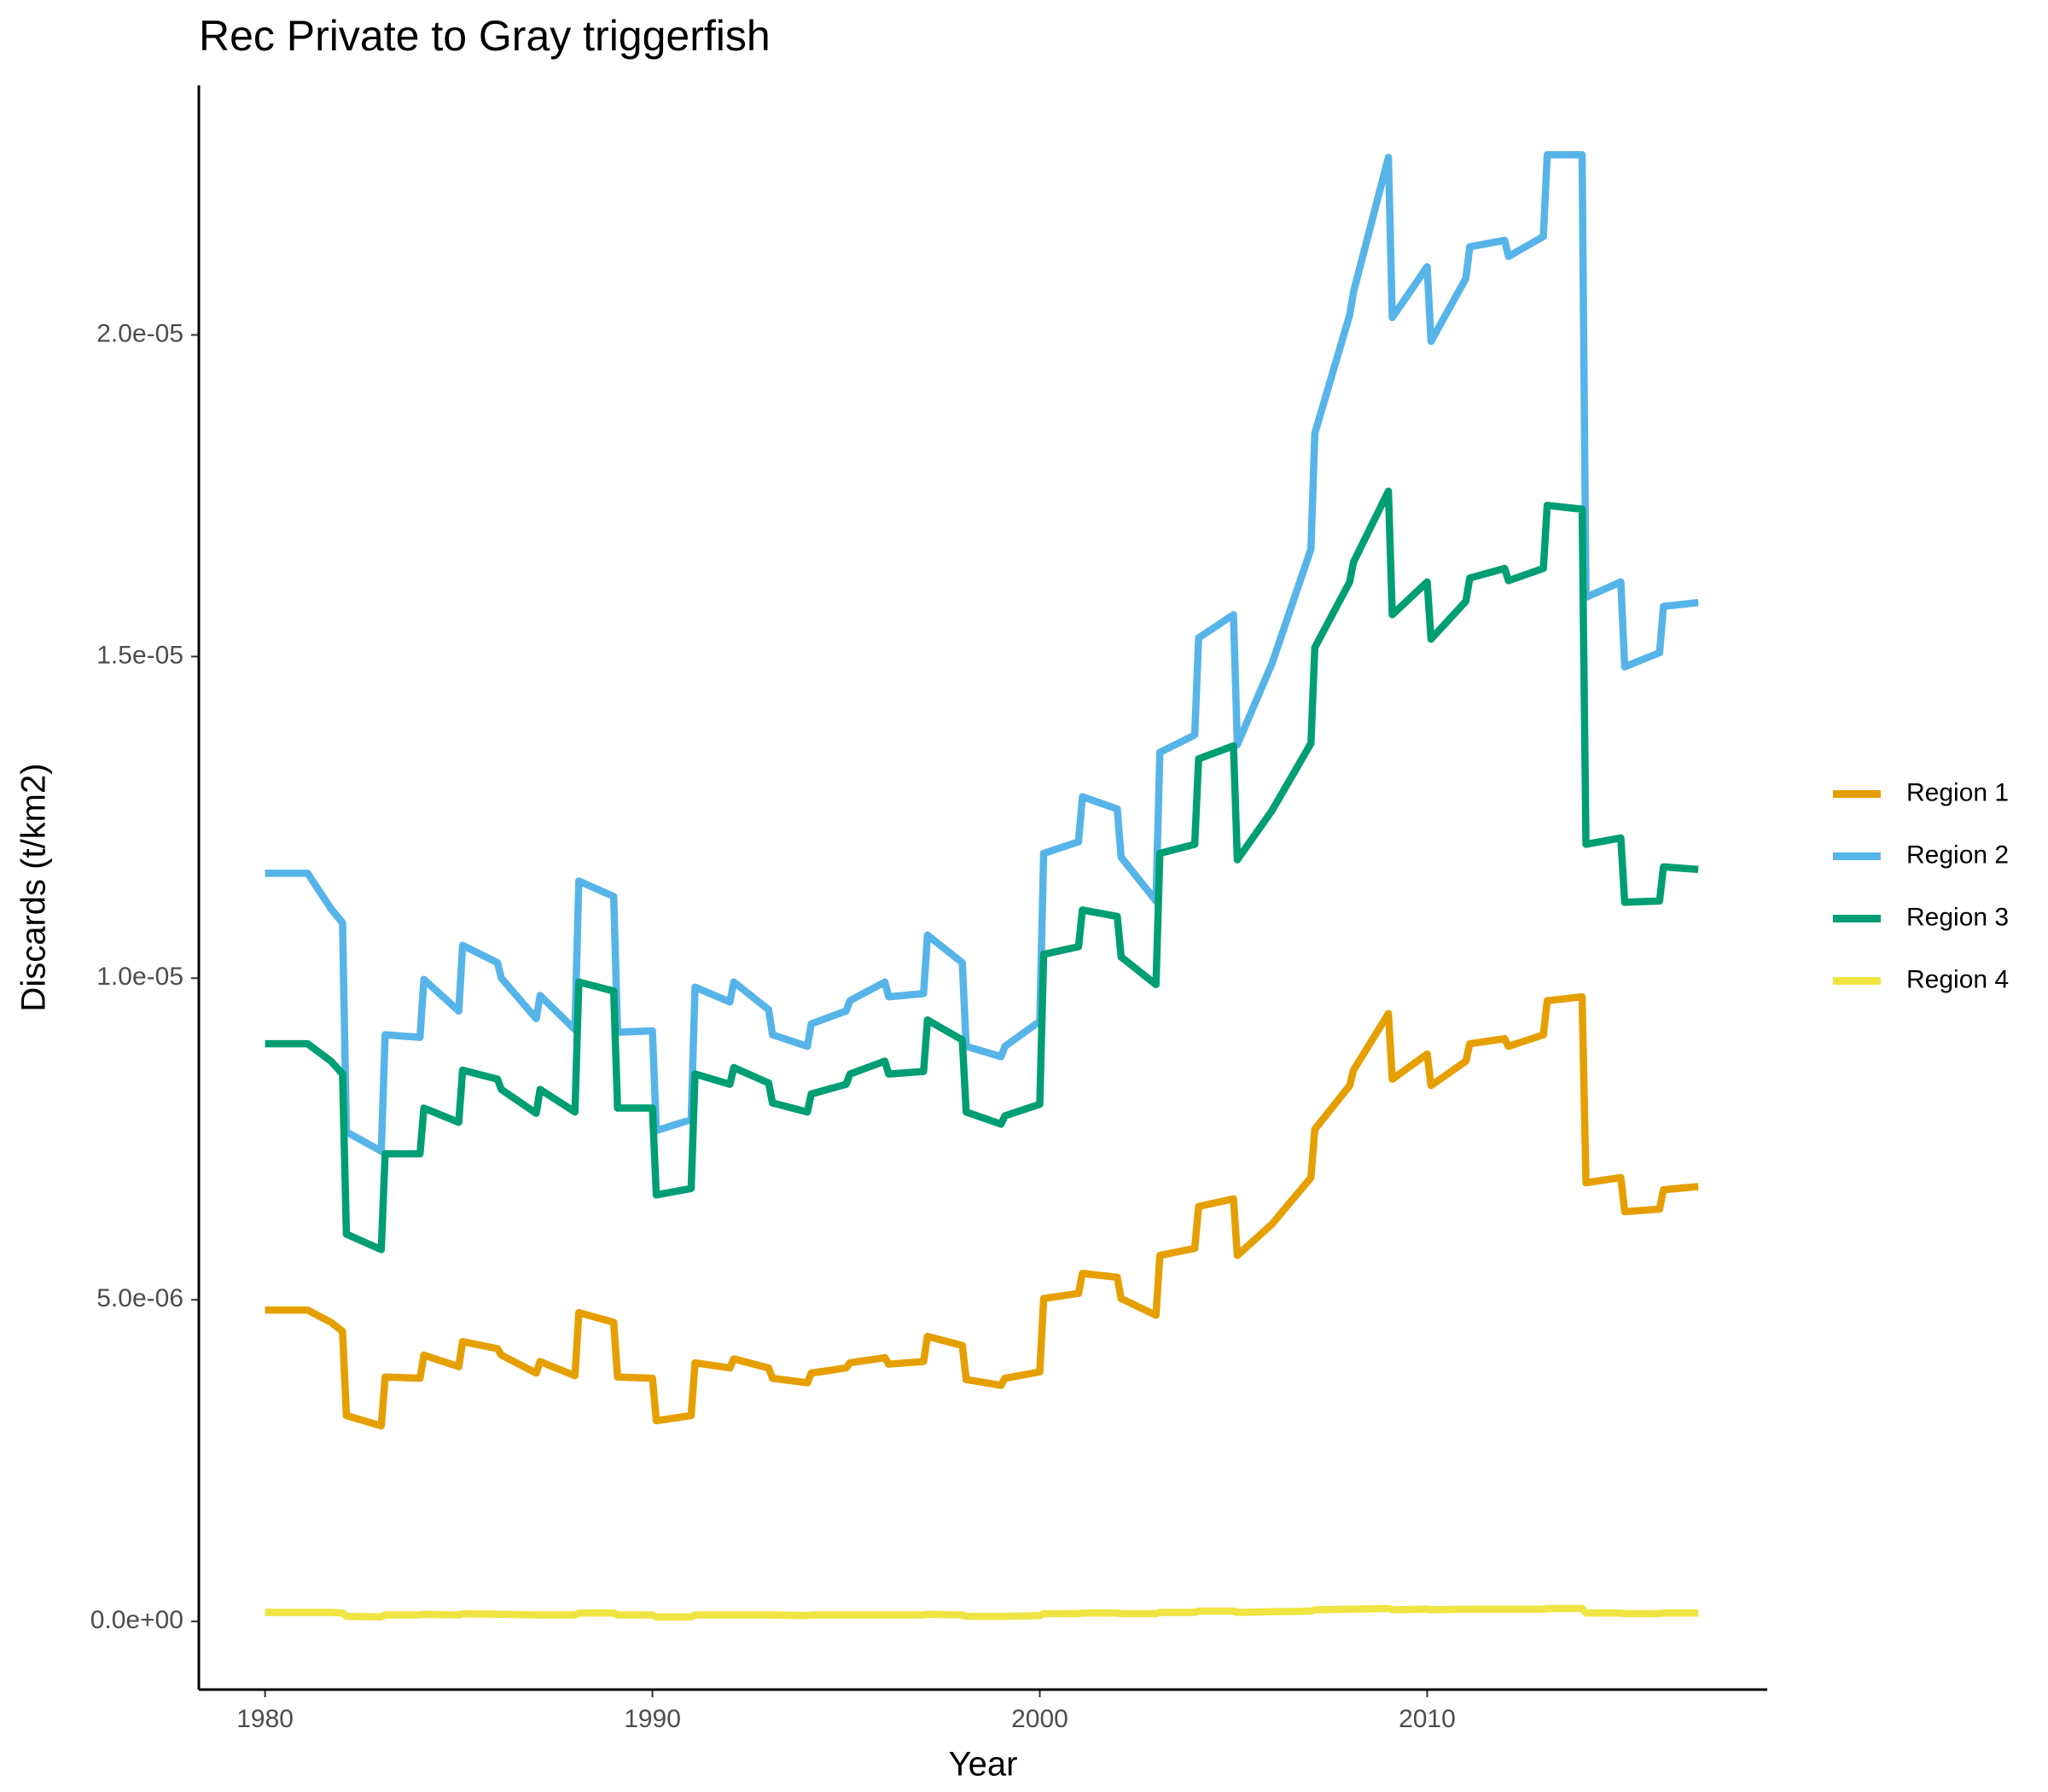  I want to click on y-tick-label: 0.0e+00, so click(136, 1620).